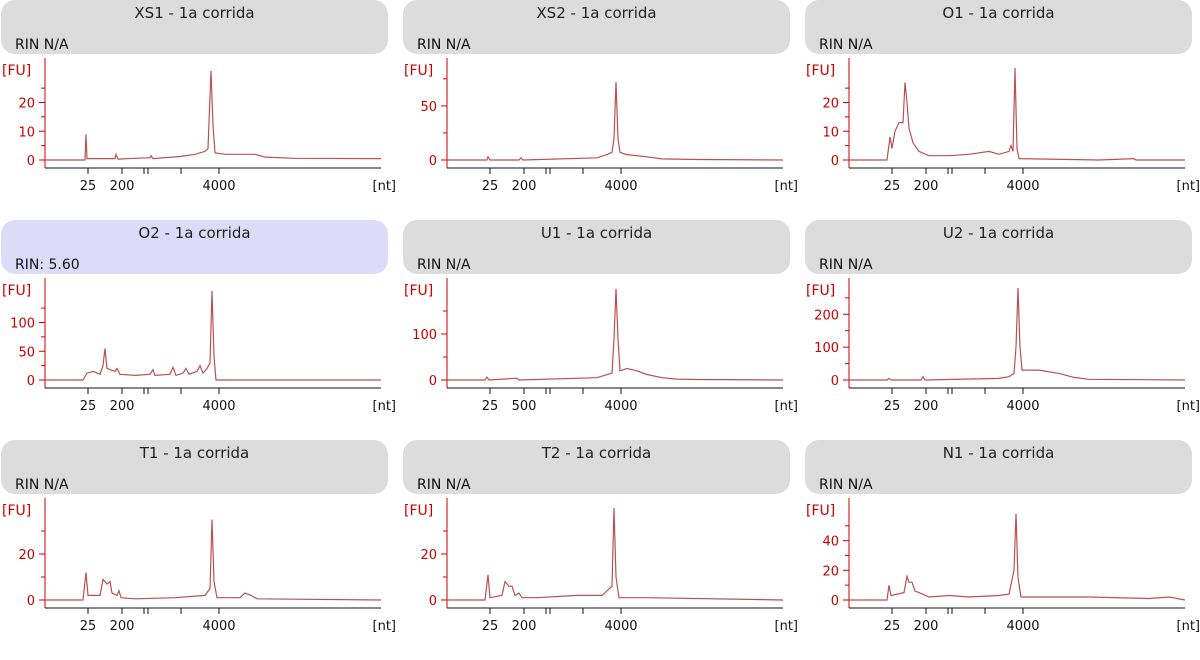 The image size is (1200, 660). I want to click on chart-title: T2 - 1a corrida, so click(596, 453).